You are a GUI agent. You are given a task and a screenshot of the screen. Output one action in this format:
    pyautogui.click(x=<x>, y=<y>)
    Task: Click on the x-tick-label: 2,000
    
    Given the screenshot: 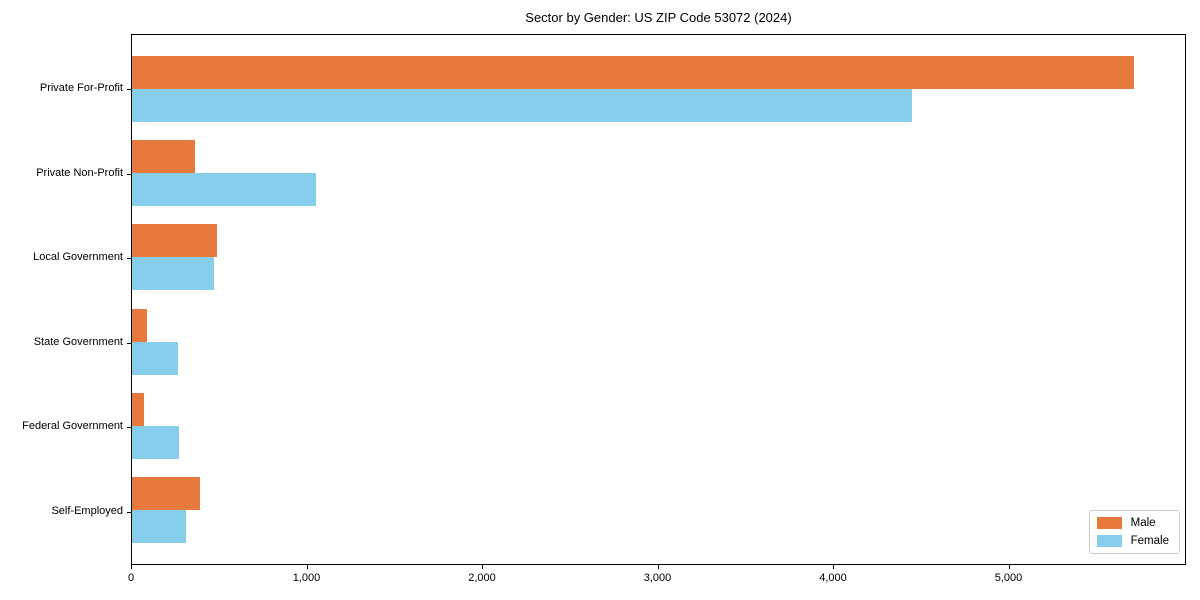 What is the action you would take?
    pyautogui.click(x=482, y=578)
    